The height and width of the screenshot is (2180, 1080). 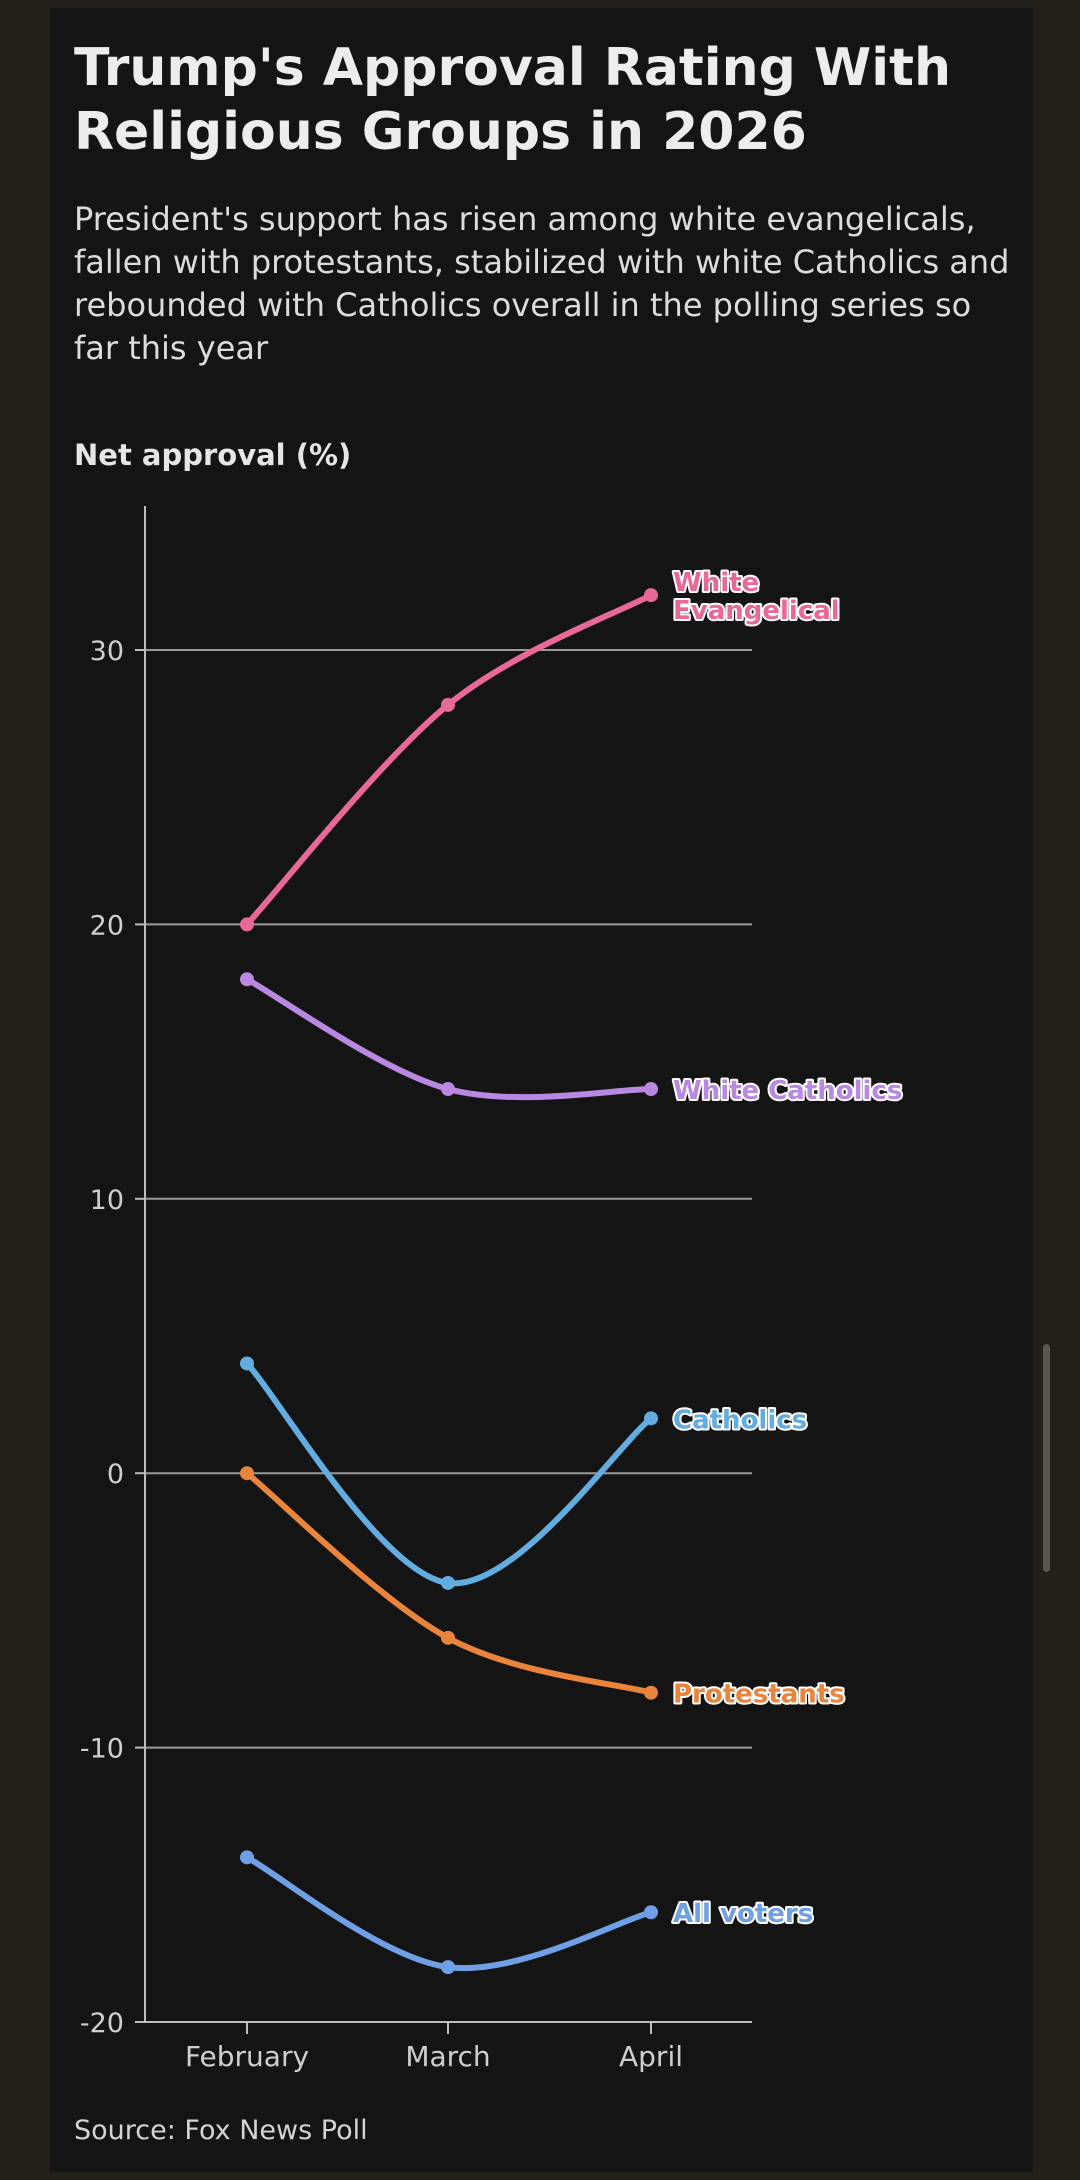 I want to click on y-tick-label: 20, so click(x=107, y=925).